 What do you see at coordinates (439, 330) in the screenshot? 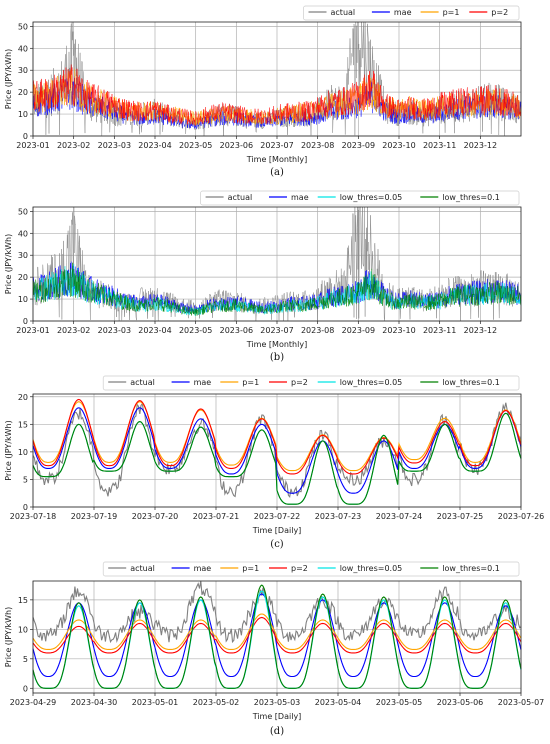
I see `x-tick-label: 2023-11` at bounding box center [439, 330].